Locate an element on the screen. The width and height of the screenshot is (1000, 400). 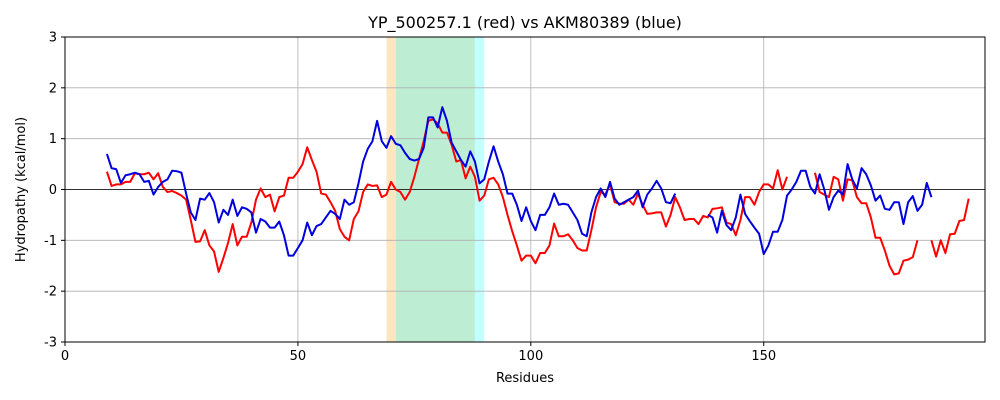
y-tick-label: 1 is located at coordinates (53, 139).